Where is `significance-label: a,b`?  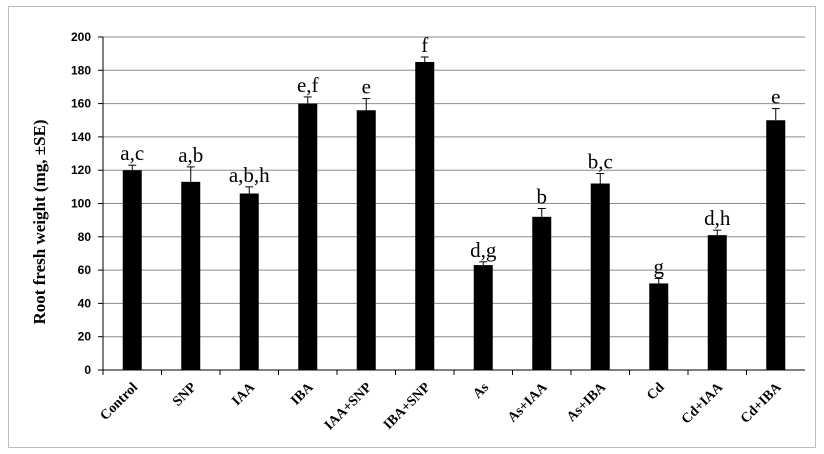
significance-label: a,b is located at coordinates (190, 155).